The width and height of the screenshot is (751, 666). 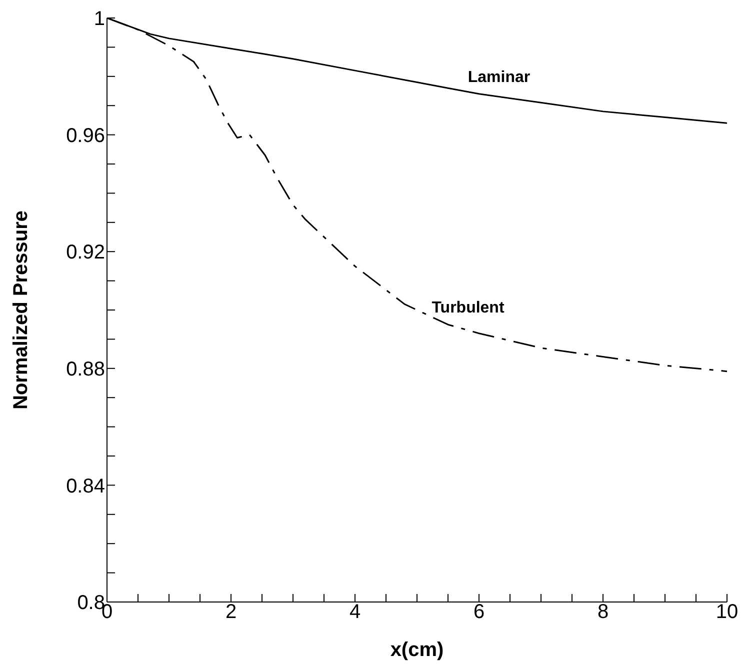 What do you see at coordinates (85, 486) in the screenshot?
I see `y-tick-label: 0.84` at bounding box center [85, 486].